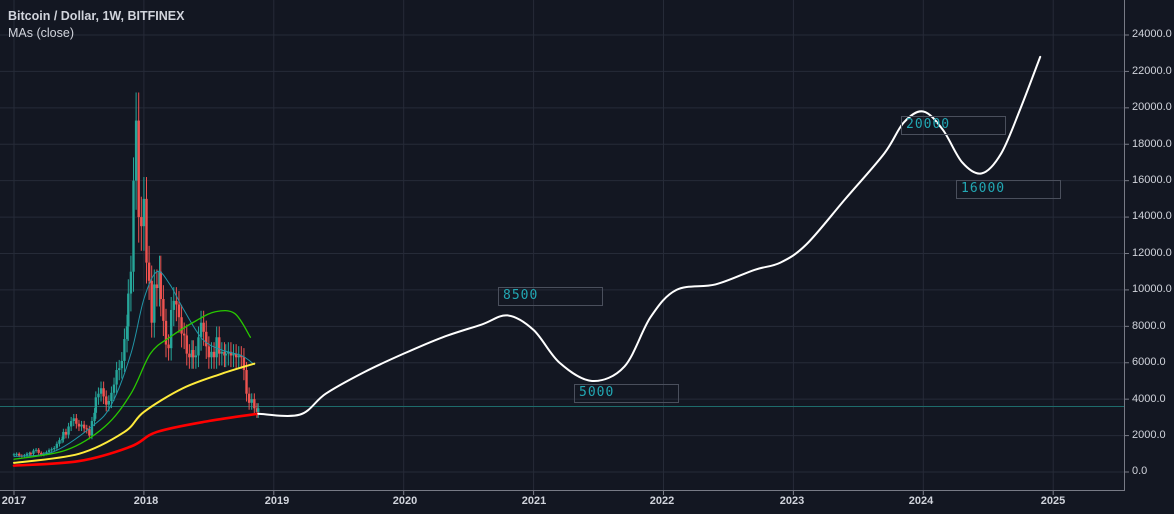 This screenshot has height=514, width=1174. What do you see at coordinates (1140, 471) in the screenshot?
I see `y-tick-0: 0.0` at bounding box center [1140, 471].